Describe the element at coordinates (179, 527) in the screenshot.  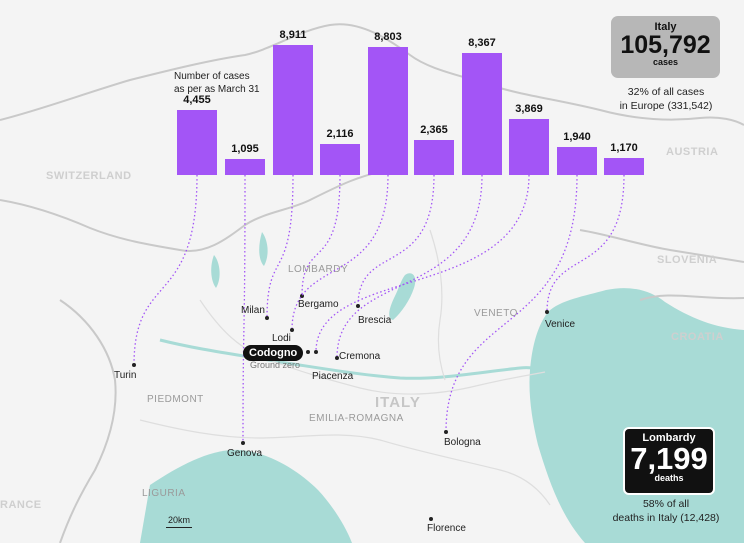
I see `scale-bar` at that location.